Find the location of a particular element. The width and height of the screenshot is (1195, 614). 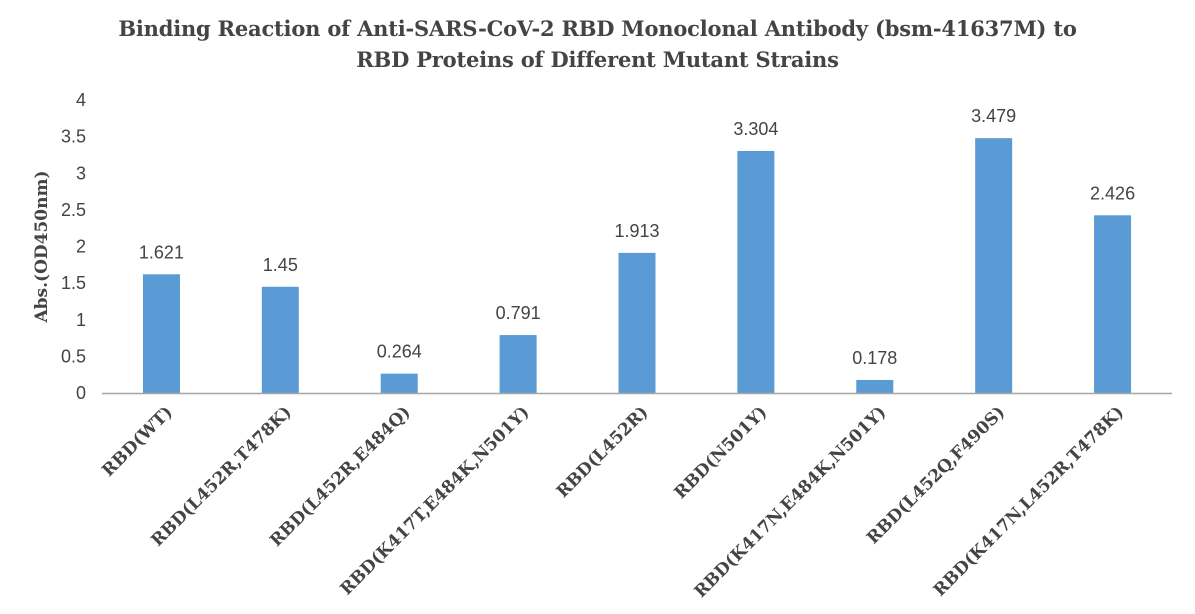

bar-value-label: 0.264 is located at coordinates (399, 352).